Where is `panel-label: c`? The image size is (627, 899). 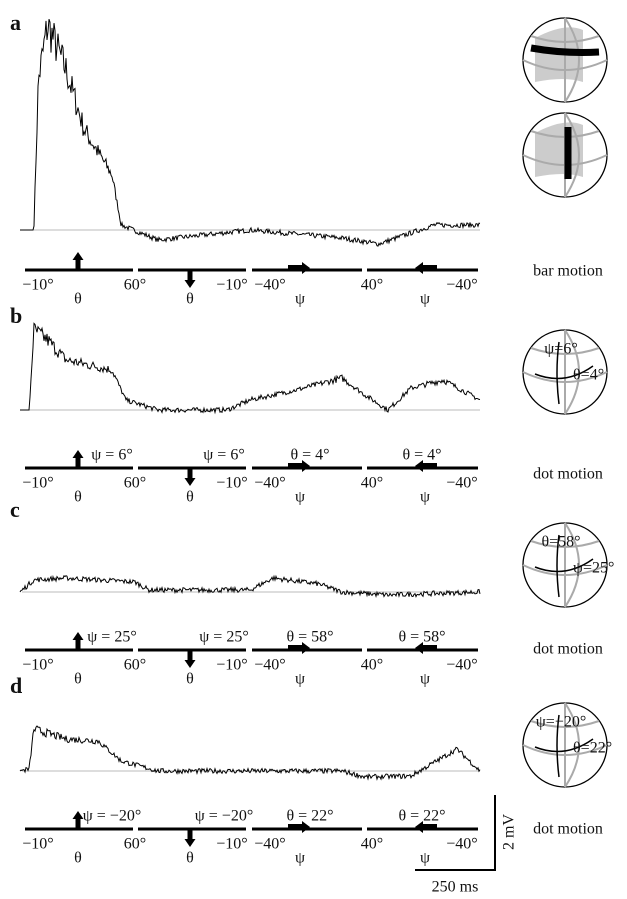 panel-label: c is located at coordinates (15, 509).